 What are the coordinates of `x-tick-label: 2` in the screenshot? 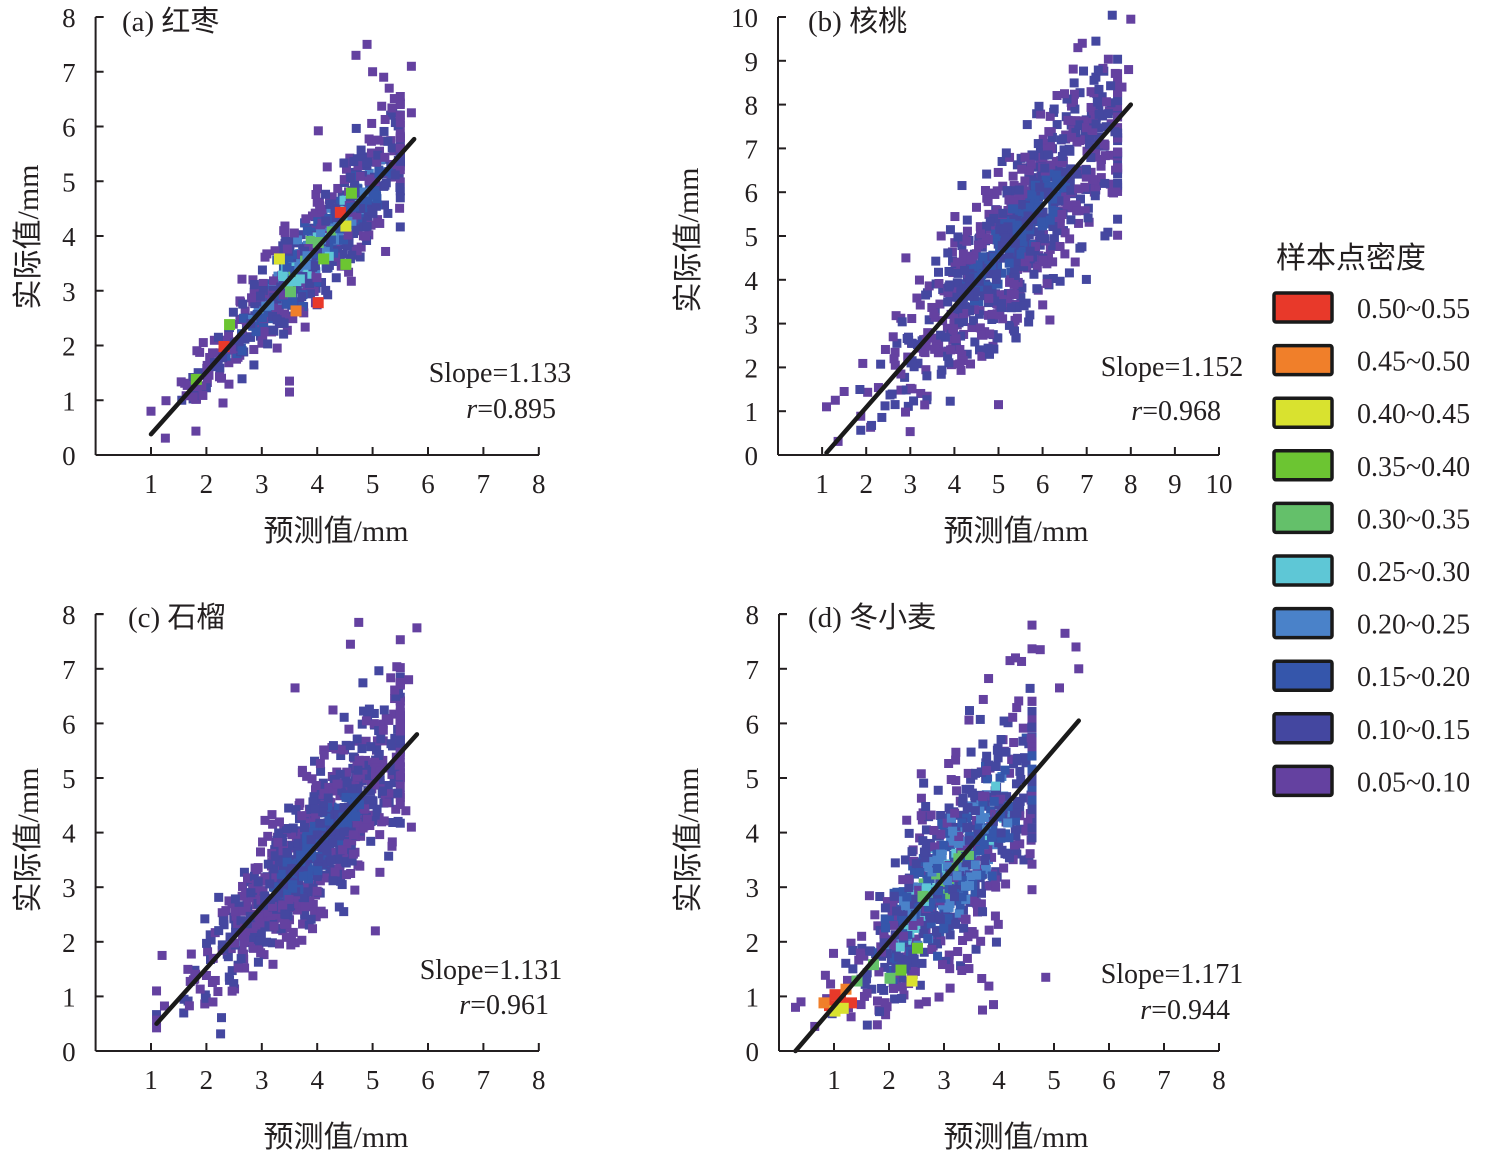 It's located at (866, 484).